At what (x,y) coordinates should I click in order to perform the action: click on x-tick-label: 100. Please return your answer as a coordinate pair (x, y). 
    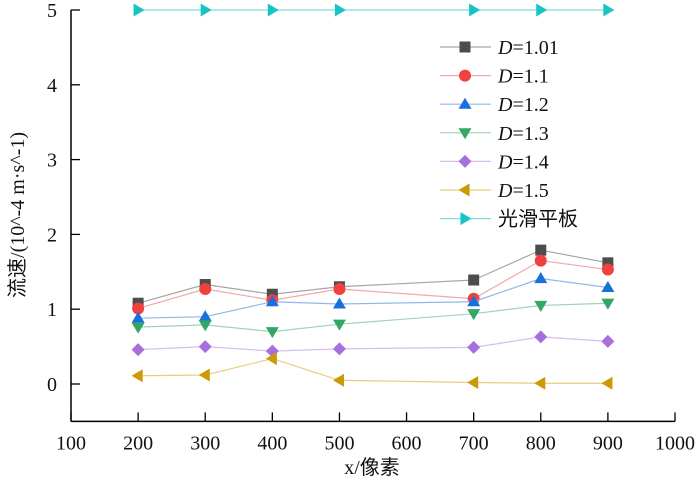
    Looking at the image, I should click on (71, 443).